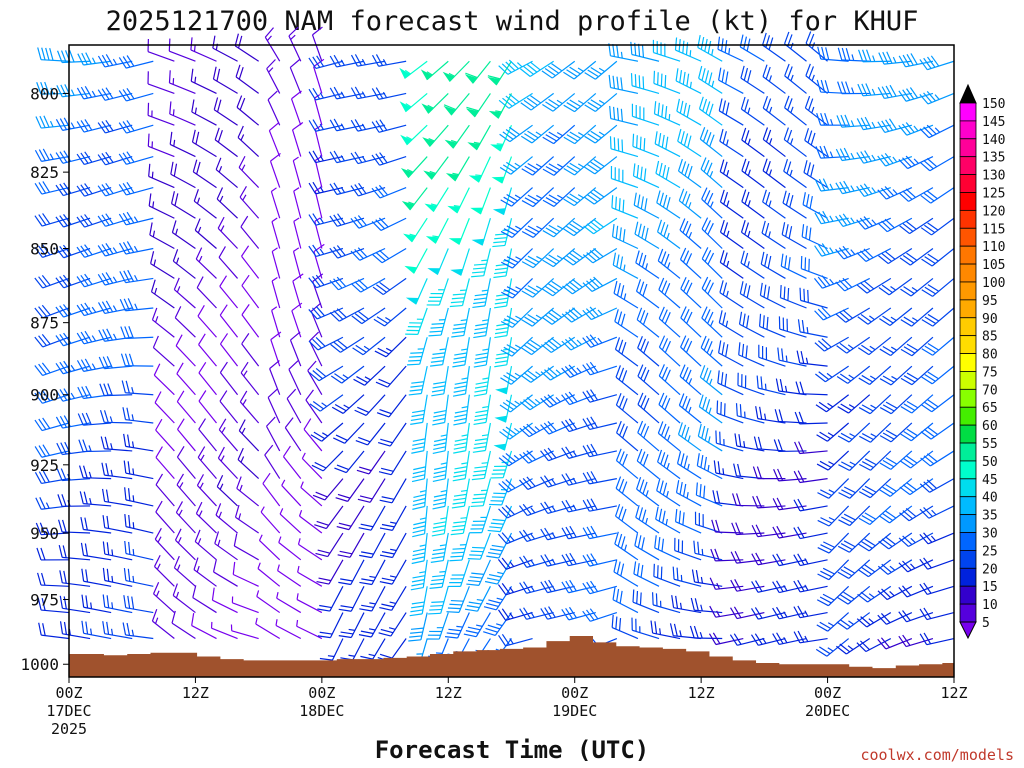  I want to click on colorbar-swatch, so click(968, 577).